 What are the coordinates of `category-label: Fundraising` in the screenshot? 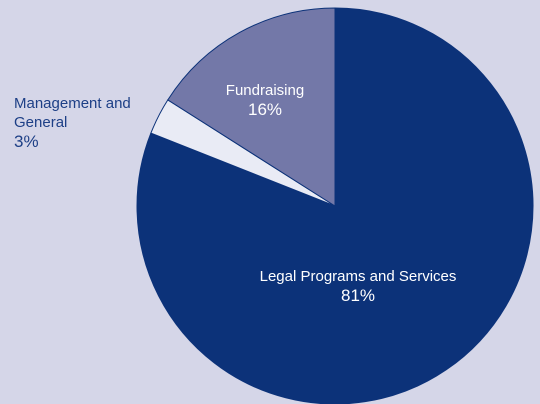 It's located at (265, 90).